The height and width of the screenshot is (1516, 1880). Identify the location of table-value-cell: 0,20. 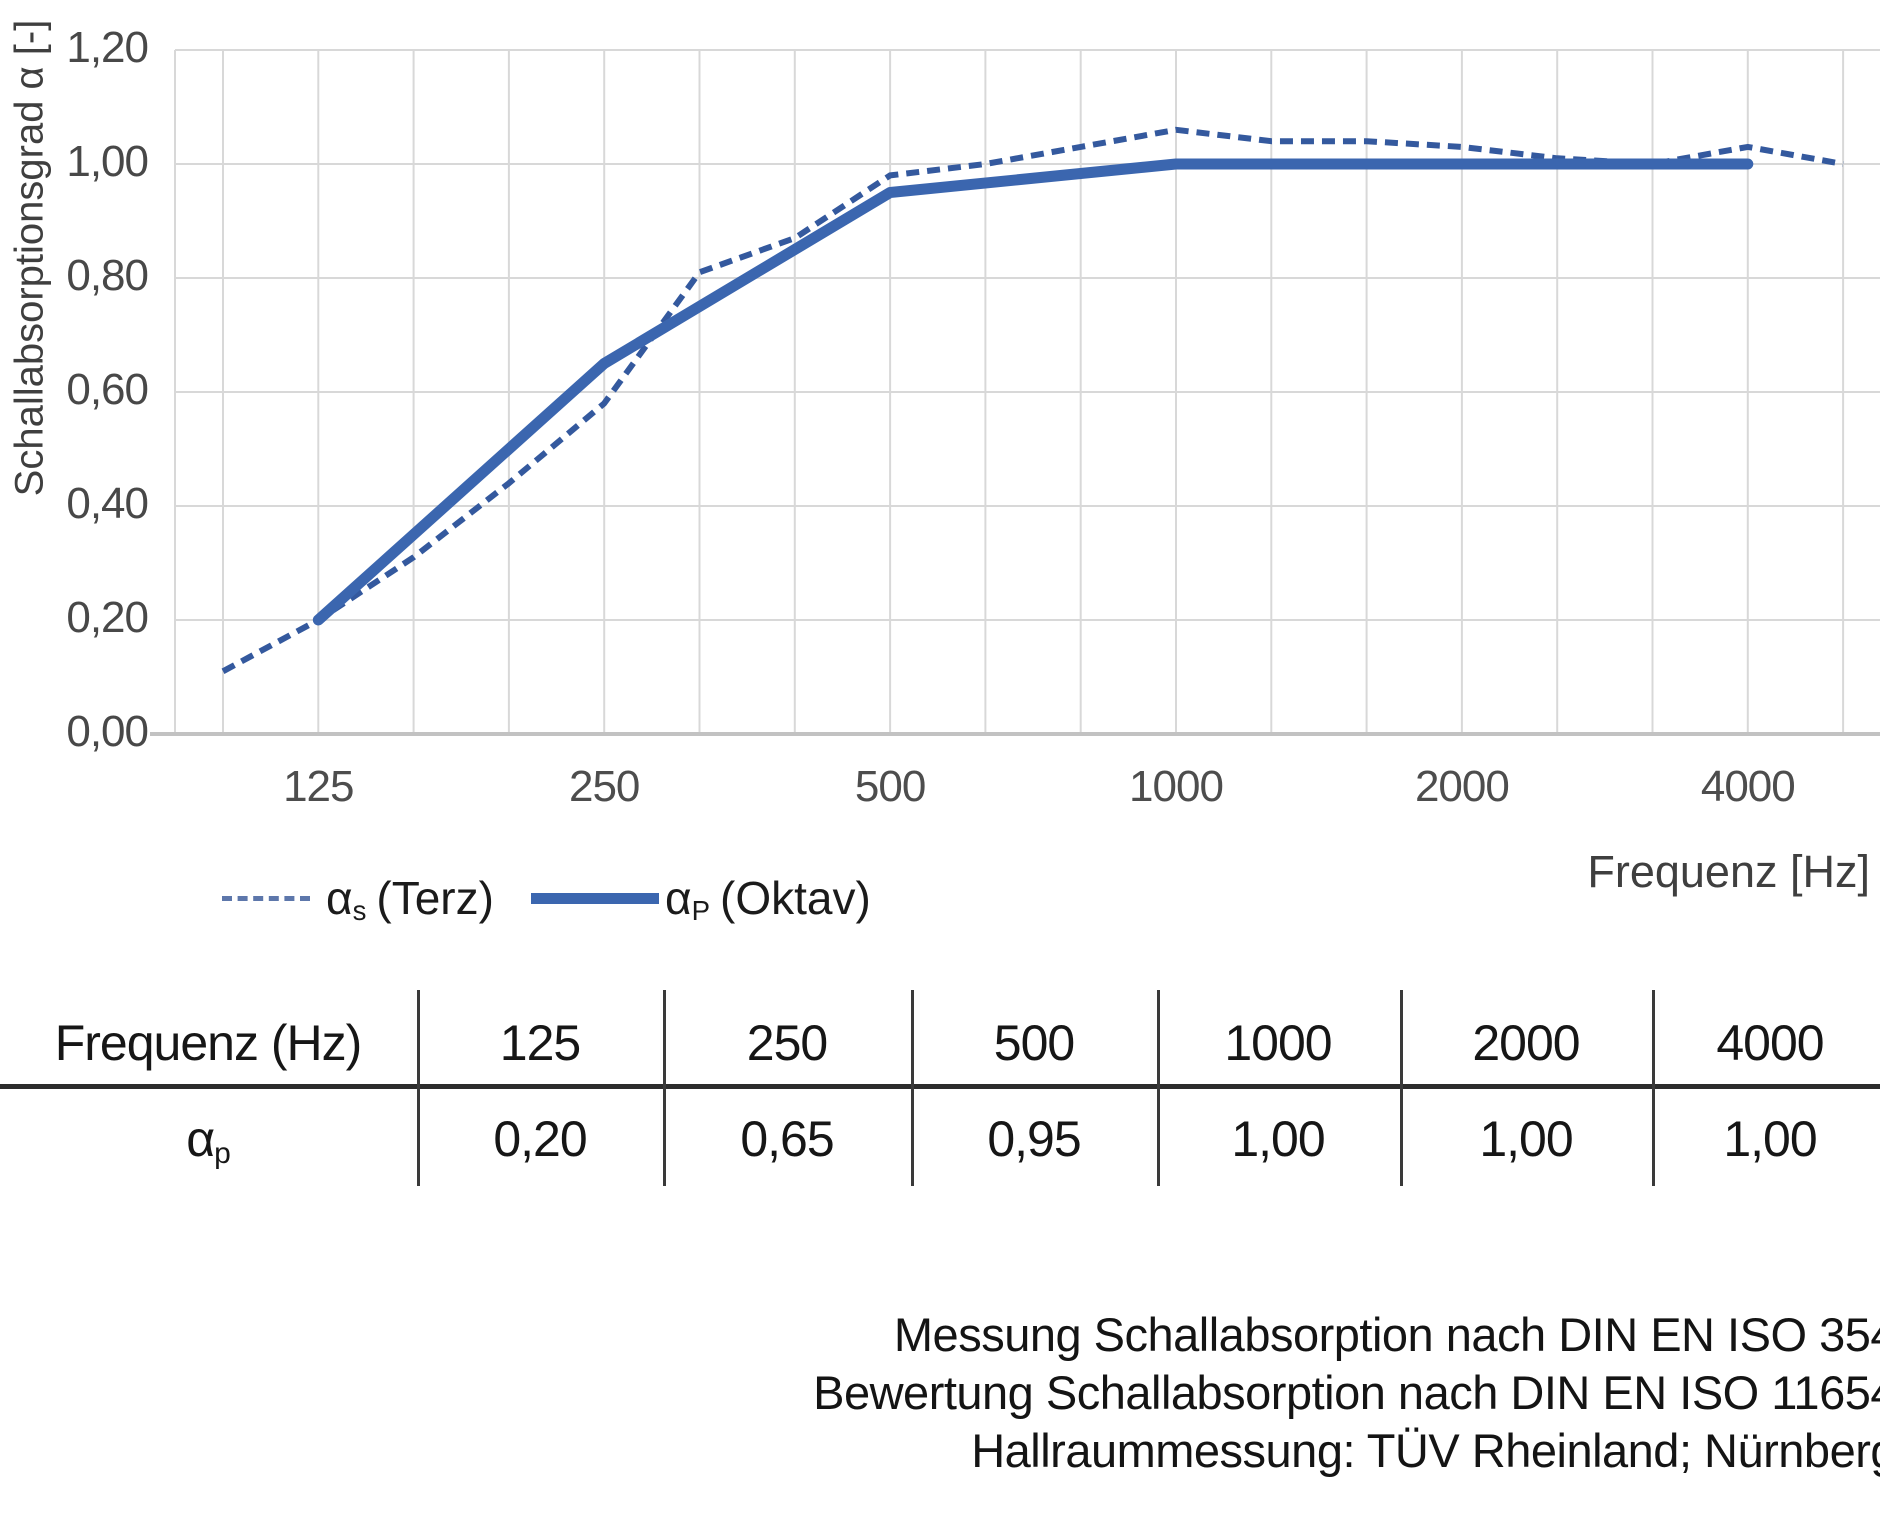
(540, 1139).